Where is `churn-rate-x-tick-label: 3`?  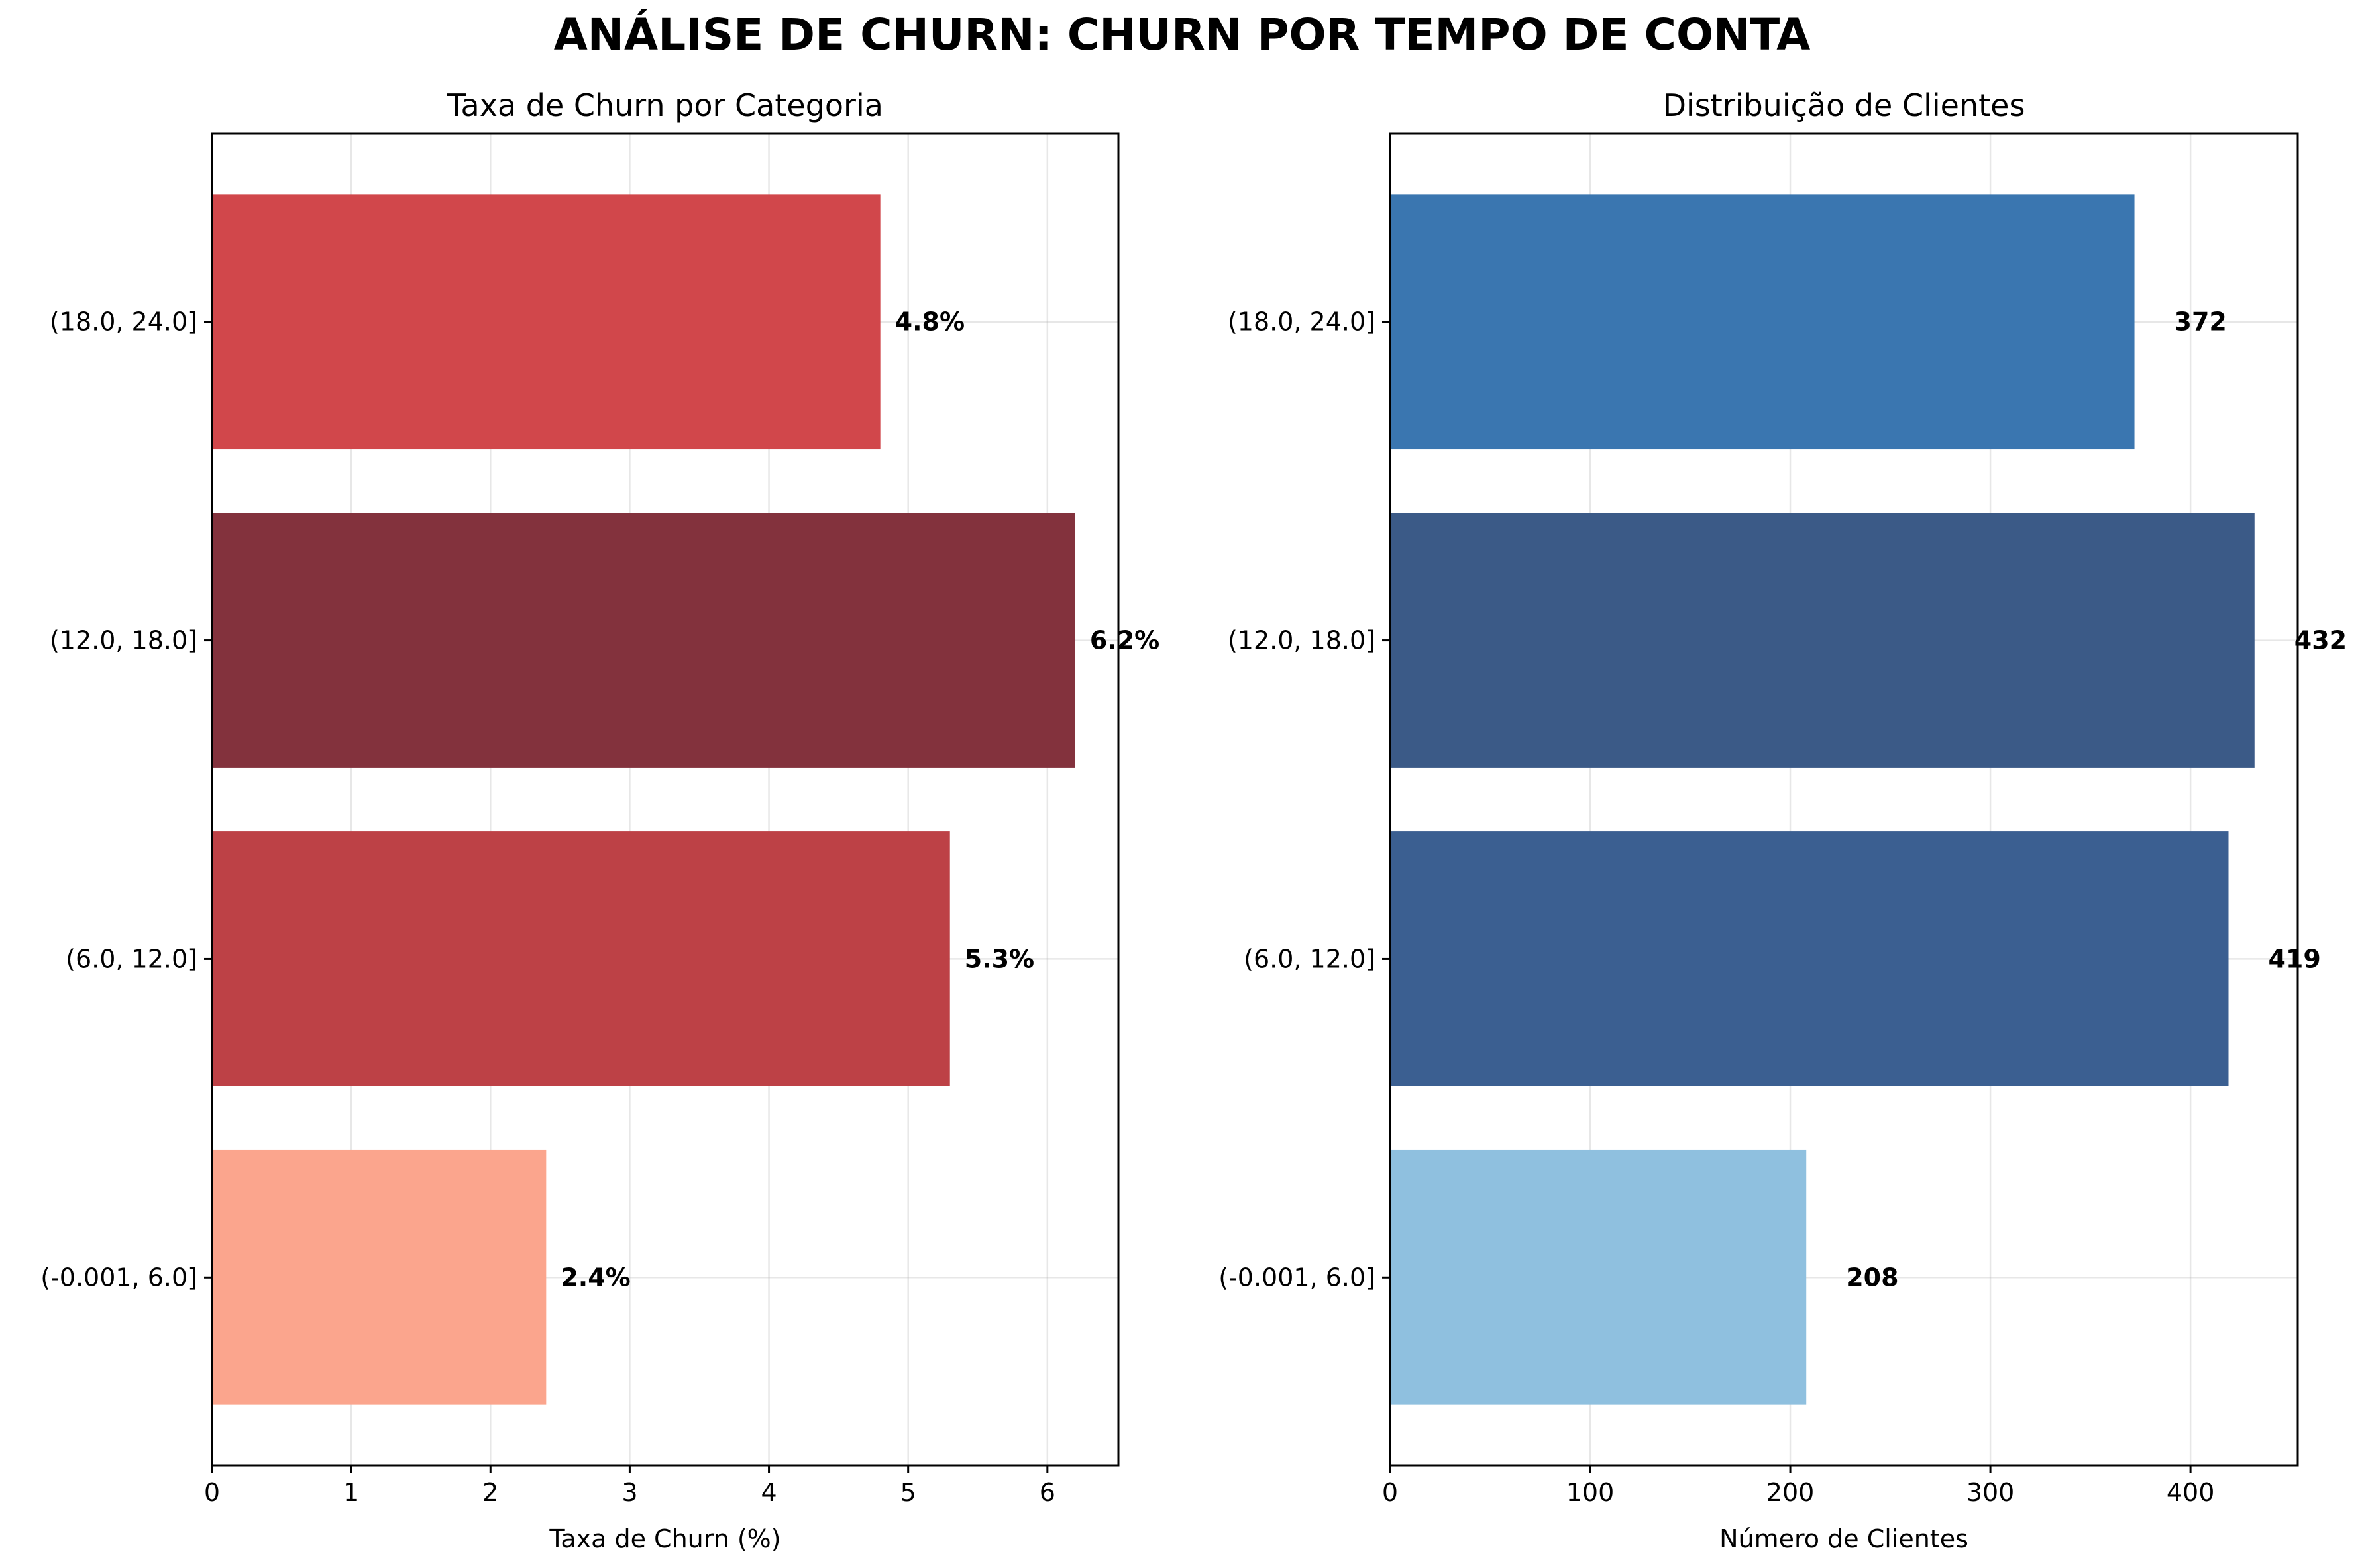 churn-rate-x-tick-label: 3 is located at coordinates (629, 1492).